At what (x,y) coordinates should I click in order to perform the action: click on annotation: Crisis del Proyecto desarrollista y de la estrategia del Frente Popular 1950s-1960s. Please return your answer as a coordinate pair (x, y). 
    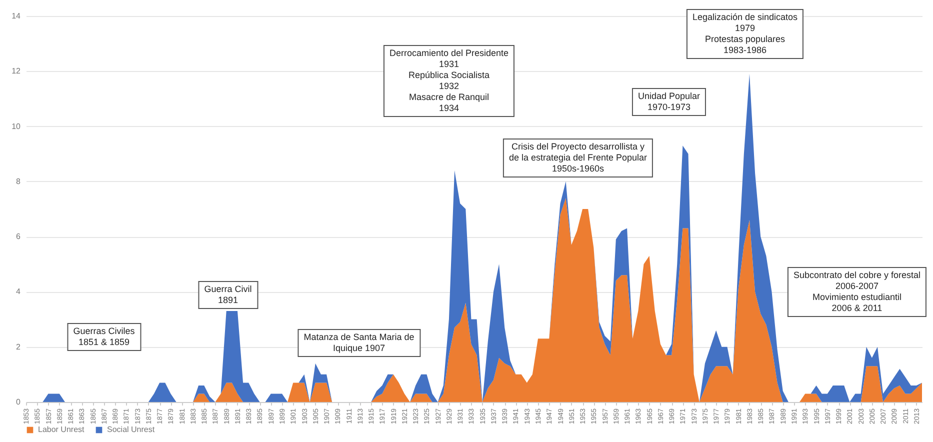
    Looking at the image, I should click on (578, 158).